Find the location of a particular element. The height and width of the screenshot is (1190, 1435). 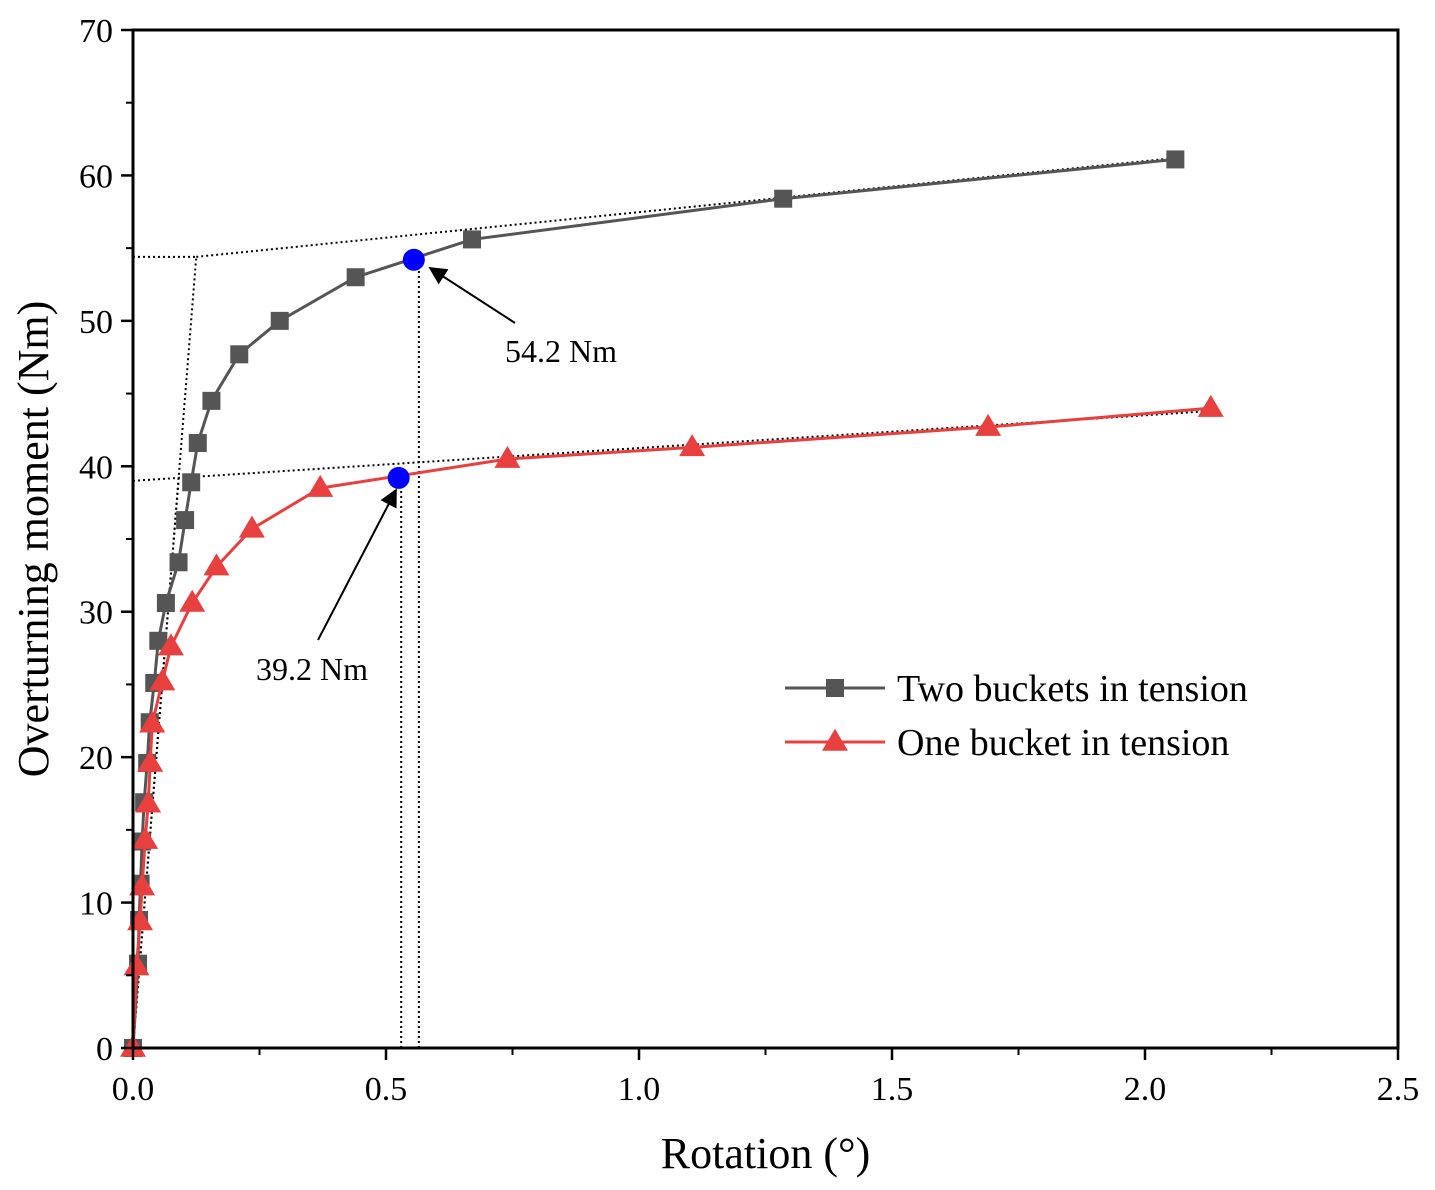

annotations: 54.2 Nm 39.2 Nm is located at coordinates (436, 477).